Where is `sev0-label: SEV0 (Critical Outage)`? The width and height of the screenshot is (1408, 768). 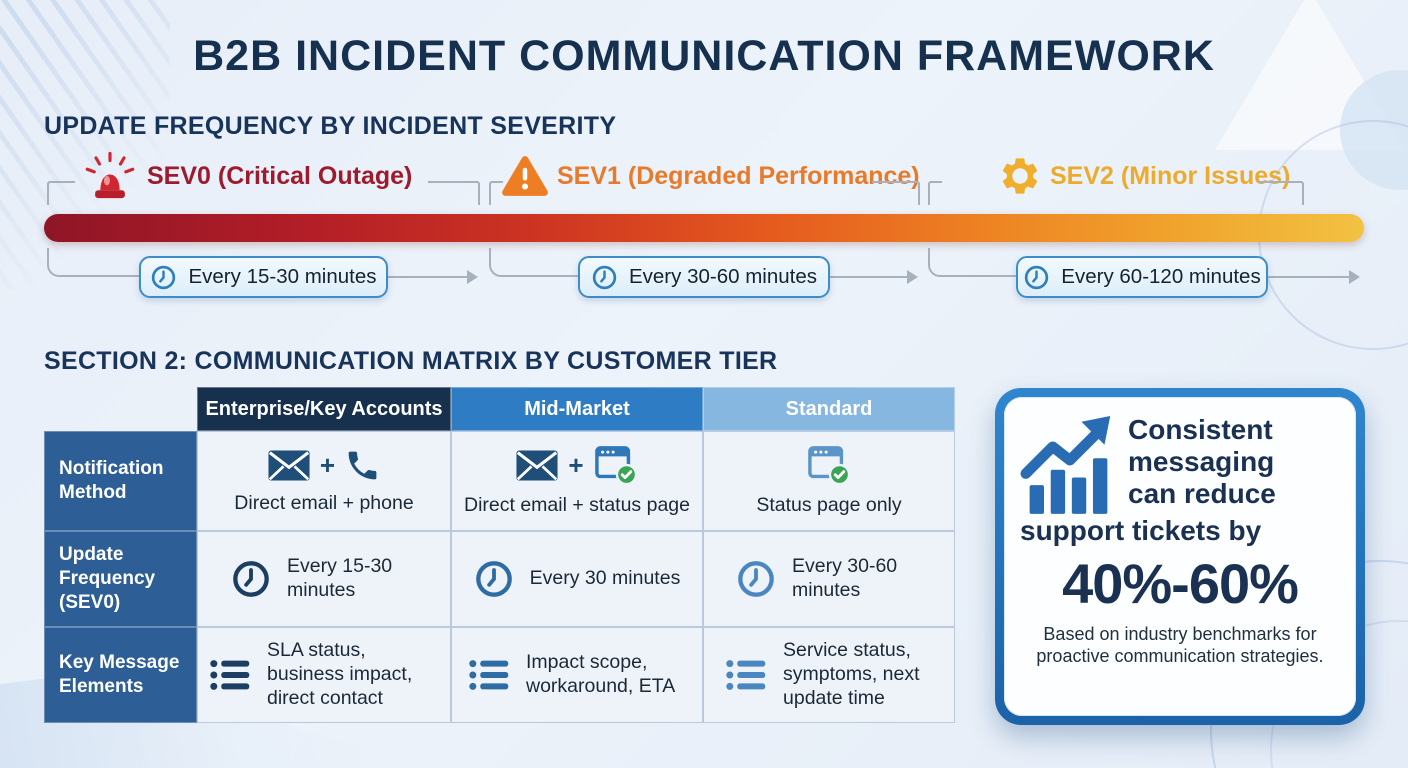 sev0-label: SEV0 (Critical Outage) is located at coordinates (280, 176).